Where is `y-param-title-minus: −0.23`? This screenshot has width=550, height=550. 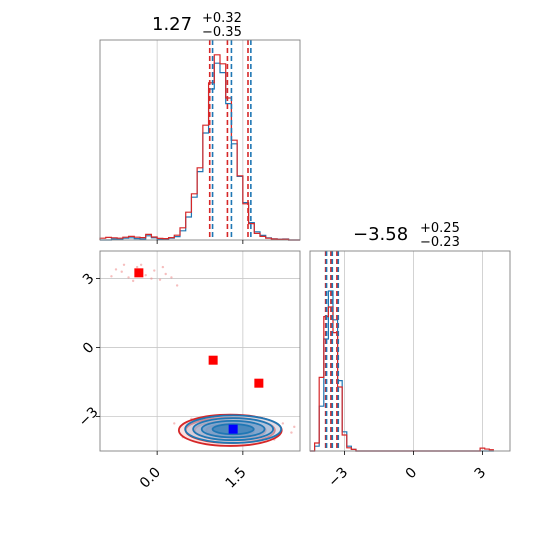 y-param-title-minus: −0.23 is located at coordinates (440, 242).